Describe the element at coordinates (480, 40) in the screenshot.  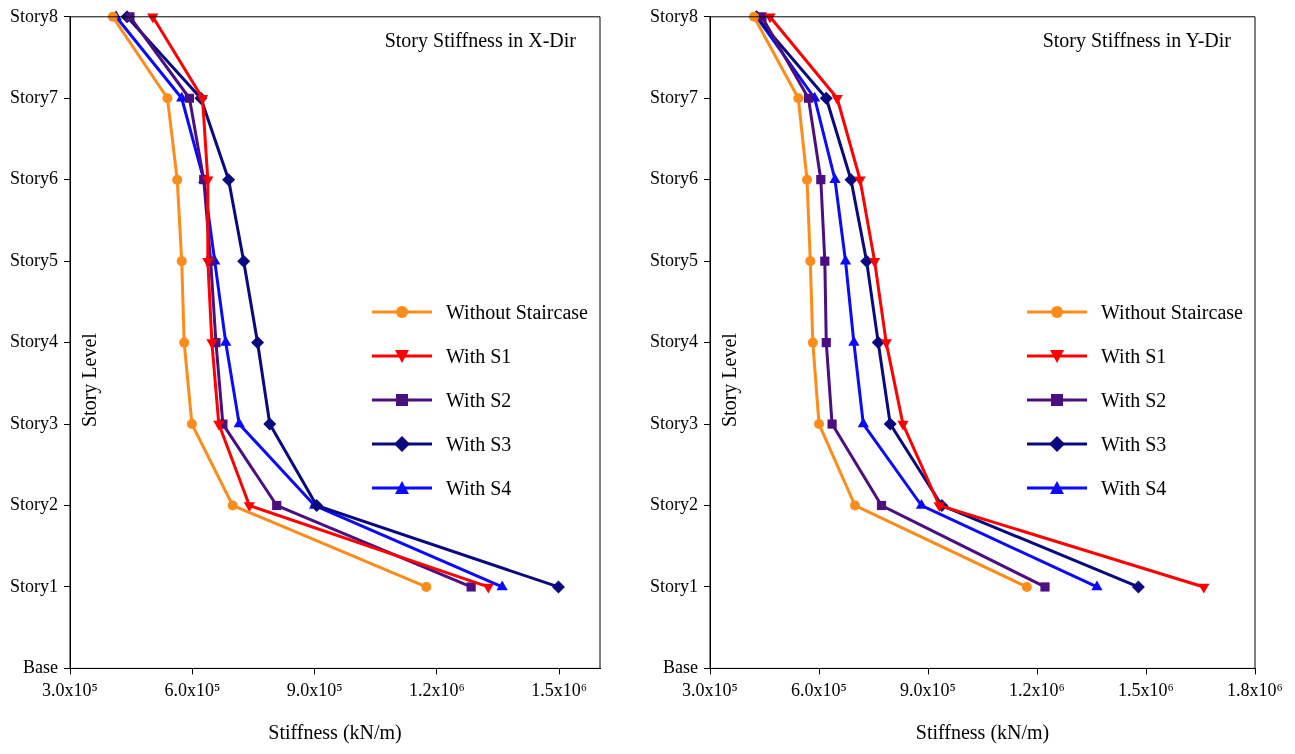
I see `text: Story Stiffness in X-Dir` at that location.